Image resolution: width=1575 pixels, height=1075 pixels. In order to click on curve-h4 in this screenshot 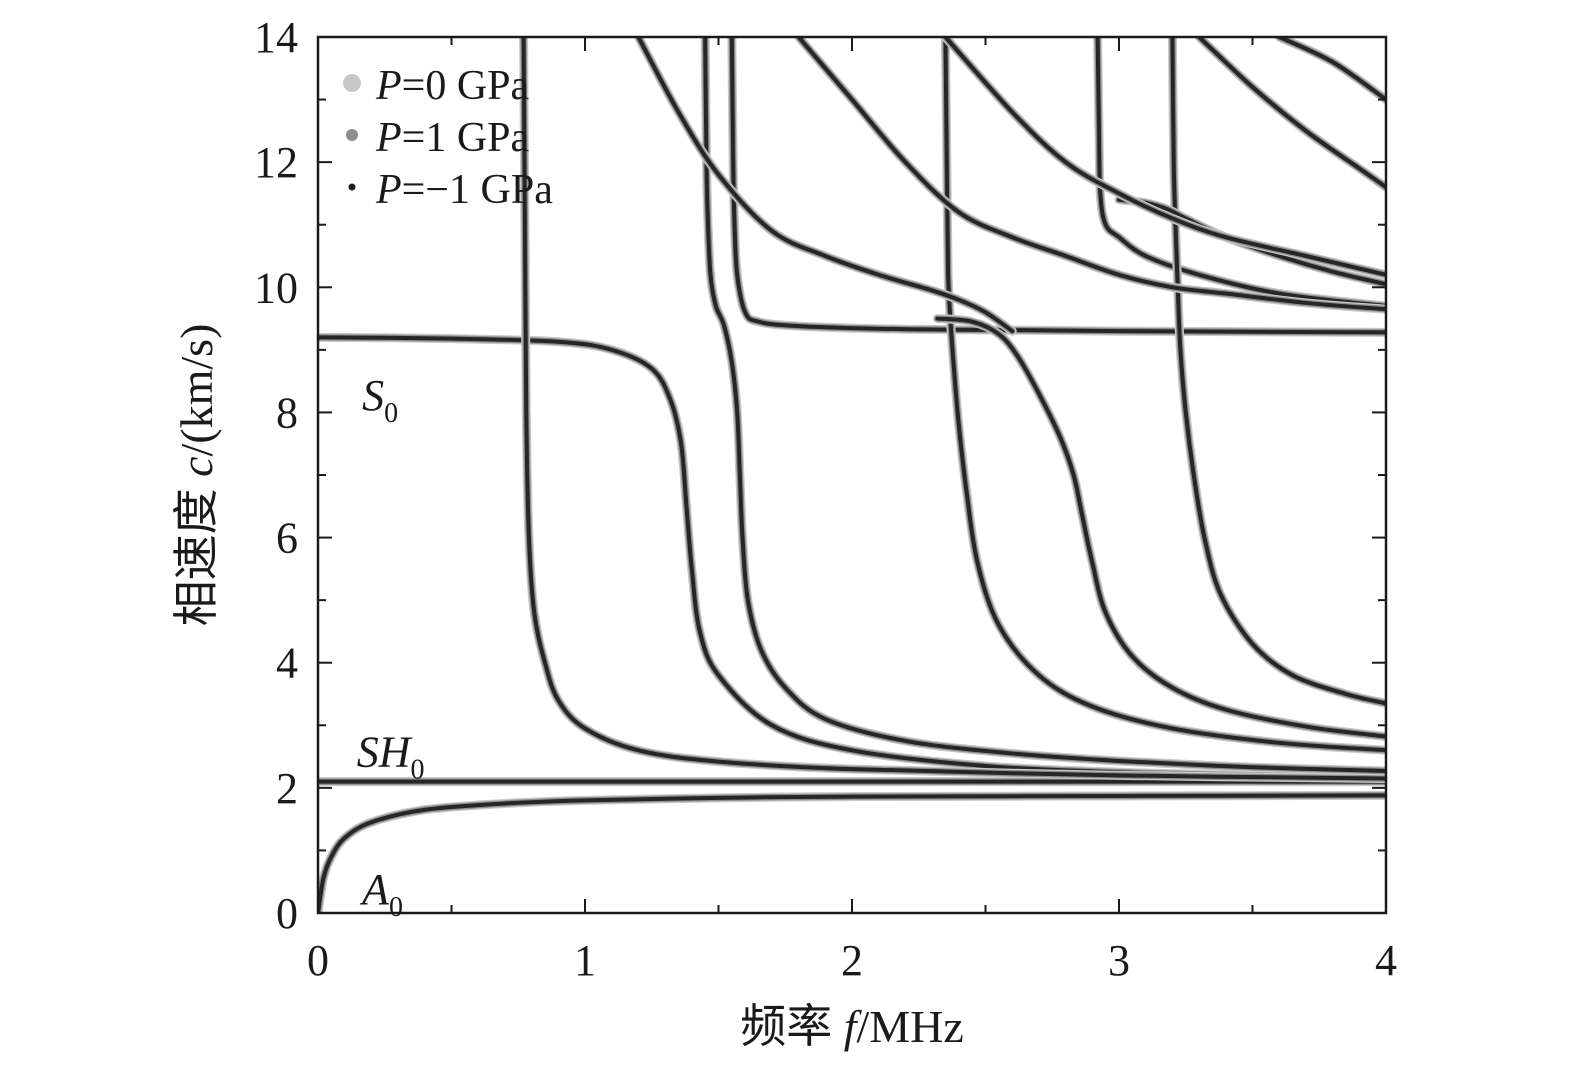, I will do `click(1290, 114)`.